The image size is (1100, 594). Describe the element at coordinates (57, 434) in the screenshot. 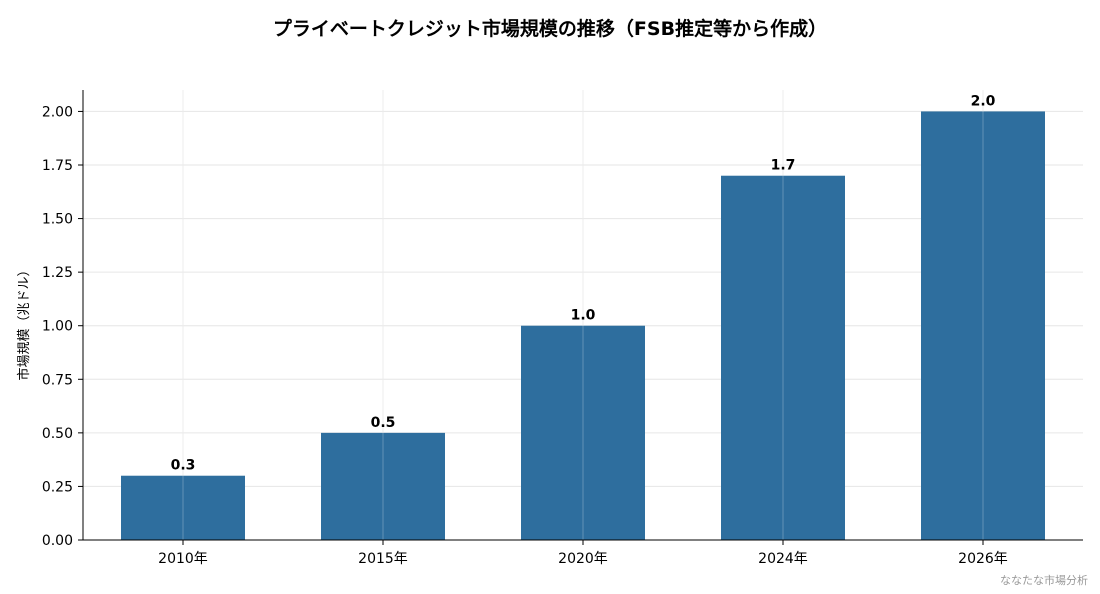

I see `y-tick-label: 0.50` at that location.